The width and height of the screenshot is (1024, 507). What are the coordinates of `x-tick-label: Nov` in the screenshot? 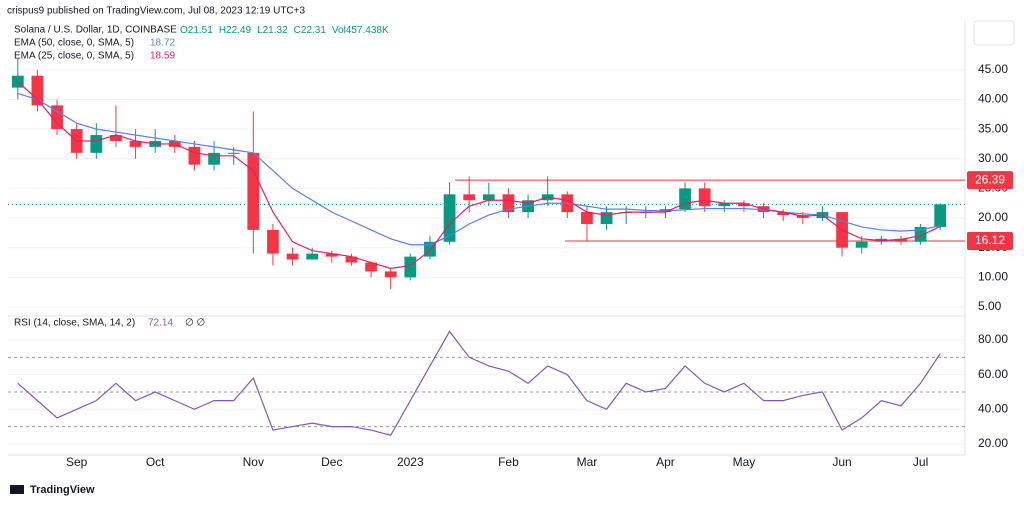 It's located at (253, 462).